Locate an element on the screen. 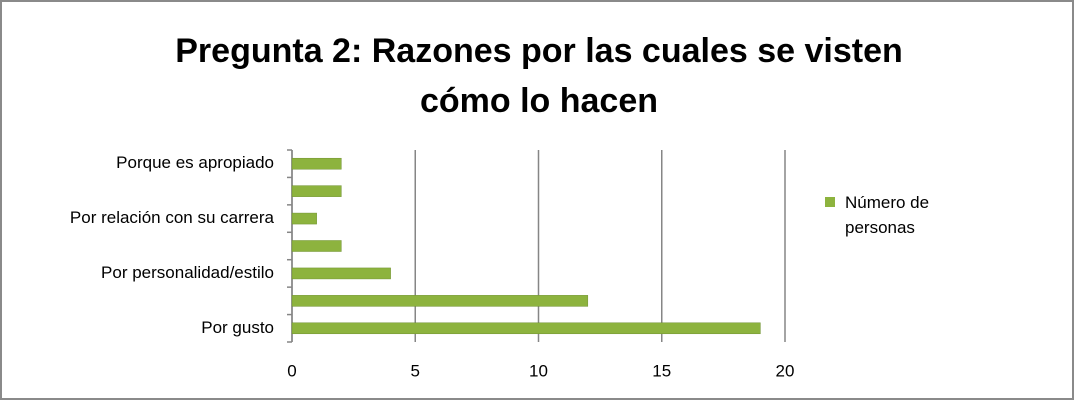  y-tick-label: Por gusto is located at coordinates (237, 327).